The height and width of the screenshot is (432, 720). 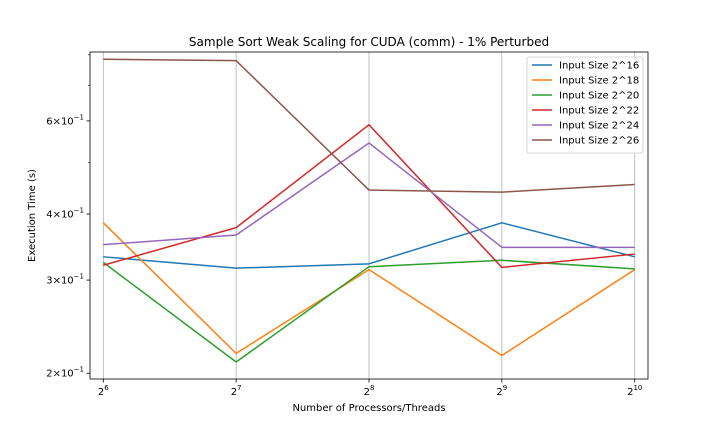 I want to click on legend-label: Input Size 2^16, so click(x=599, y=66).